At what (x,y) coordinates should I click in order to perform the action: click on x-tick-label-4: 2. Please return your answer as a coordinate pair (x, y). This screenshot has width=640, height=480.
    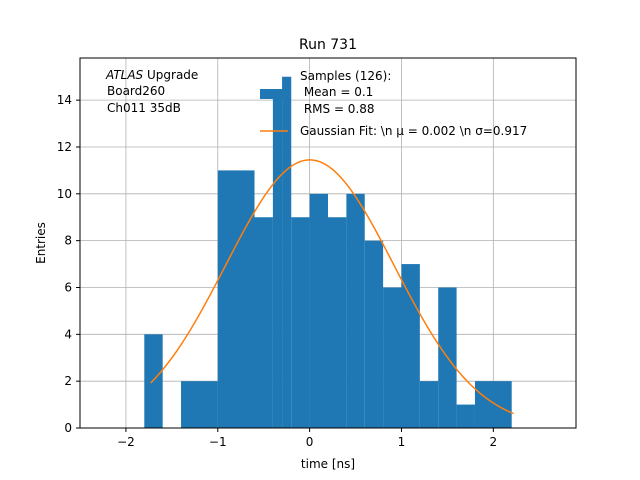
    Looking at the image, I should click on (494, 442).